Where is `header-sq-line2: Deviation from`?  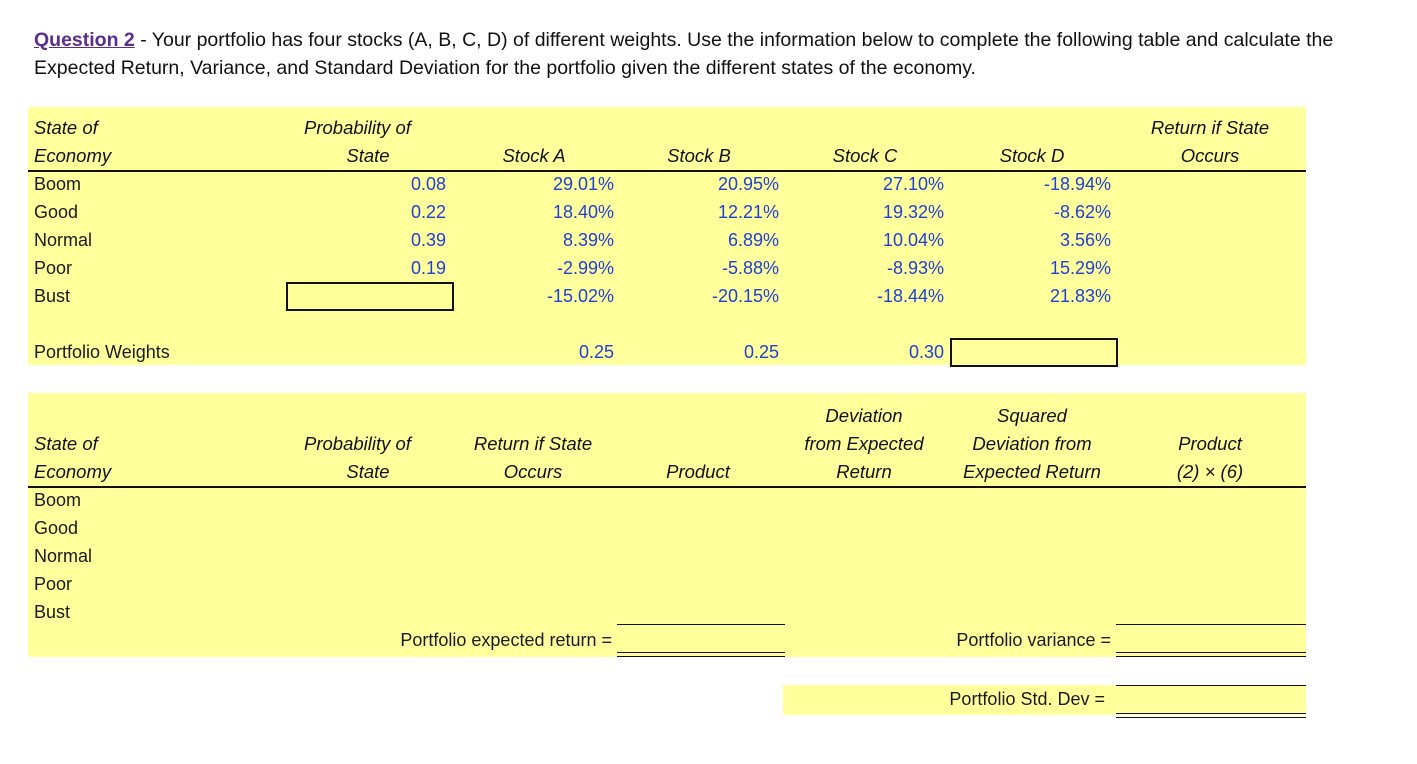
header-sq-line2: Deviation from is located at coordinates (1032, 443).